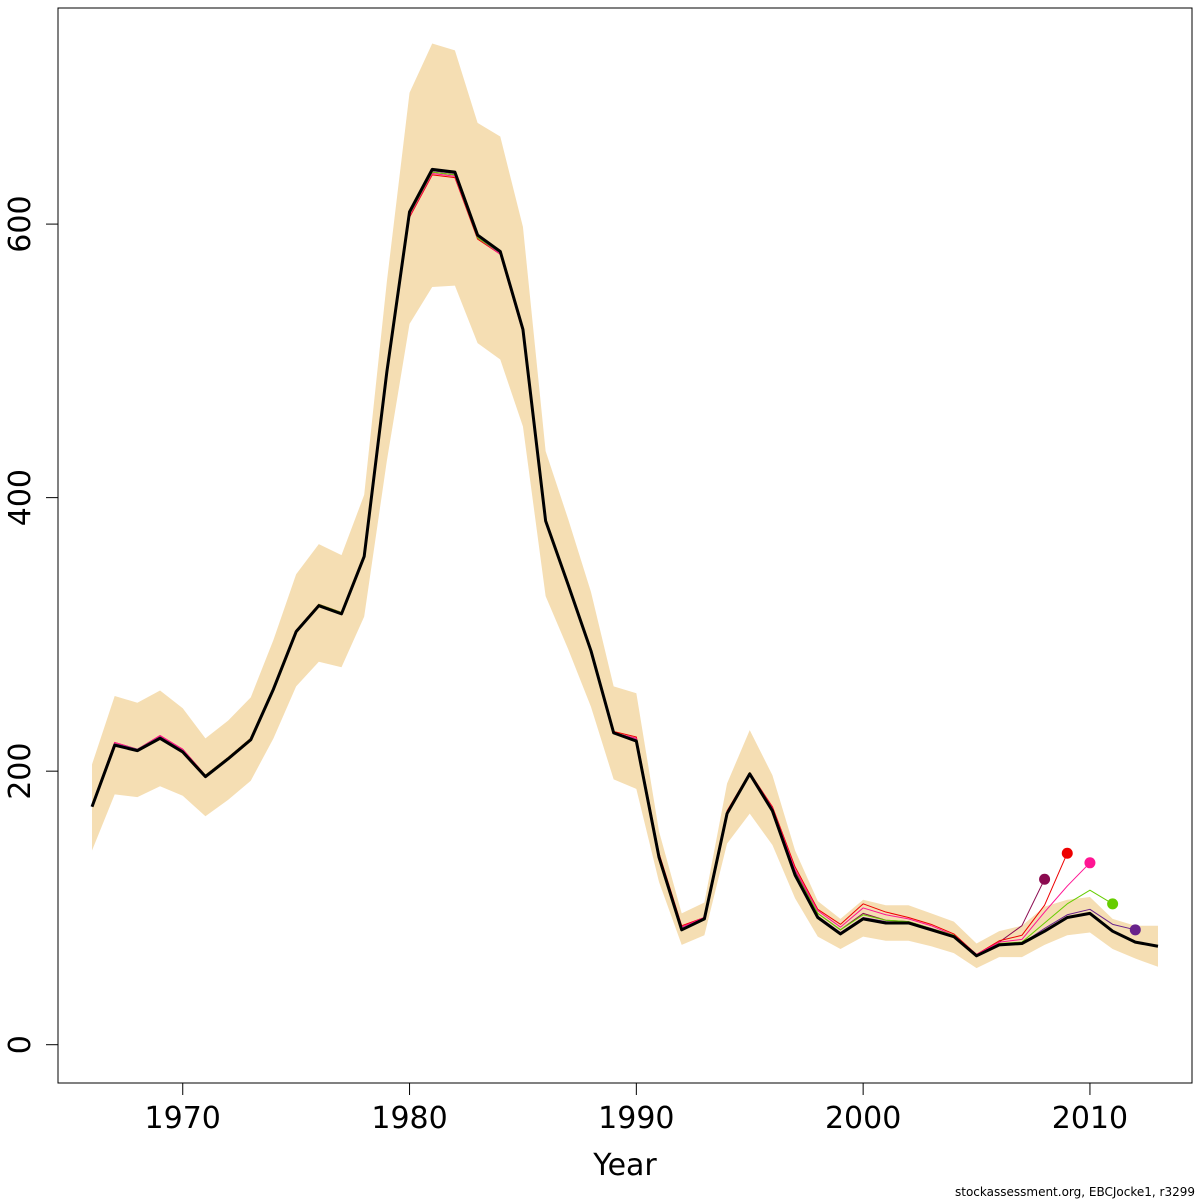  What do you see at coordinates (30, 624) in the screenshot?
I see `y-axis: 0 200 400 600` at bounding box center [30, 624].